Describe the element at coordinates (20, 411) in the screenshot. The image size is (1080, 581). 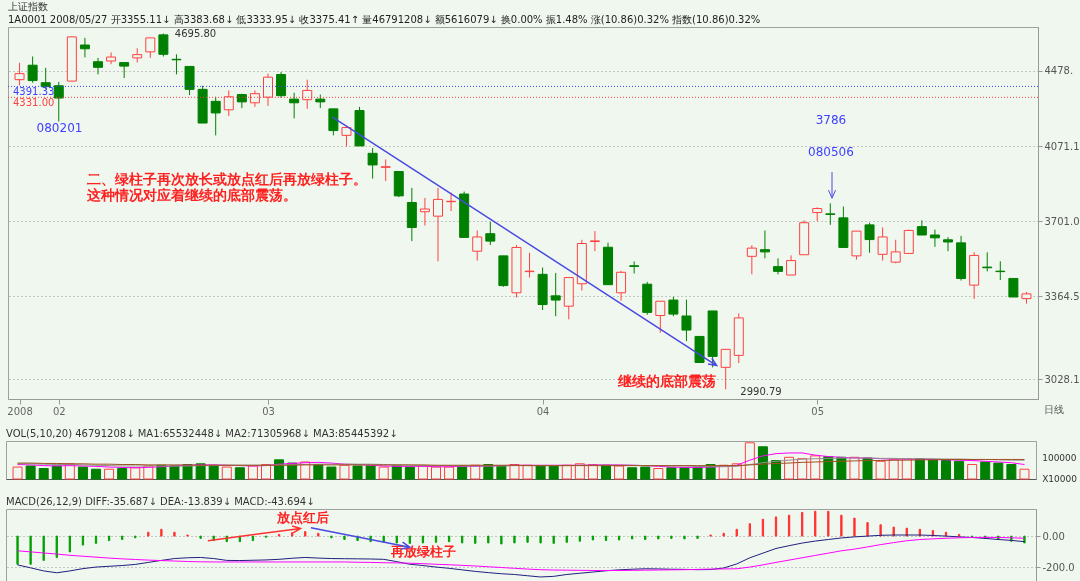
I see `x-tick-label: 2008` at that location.